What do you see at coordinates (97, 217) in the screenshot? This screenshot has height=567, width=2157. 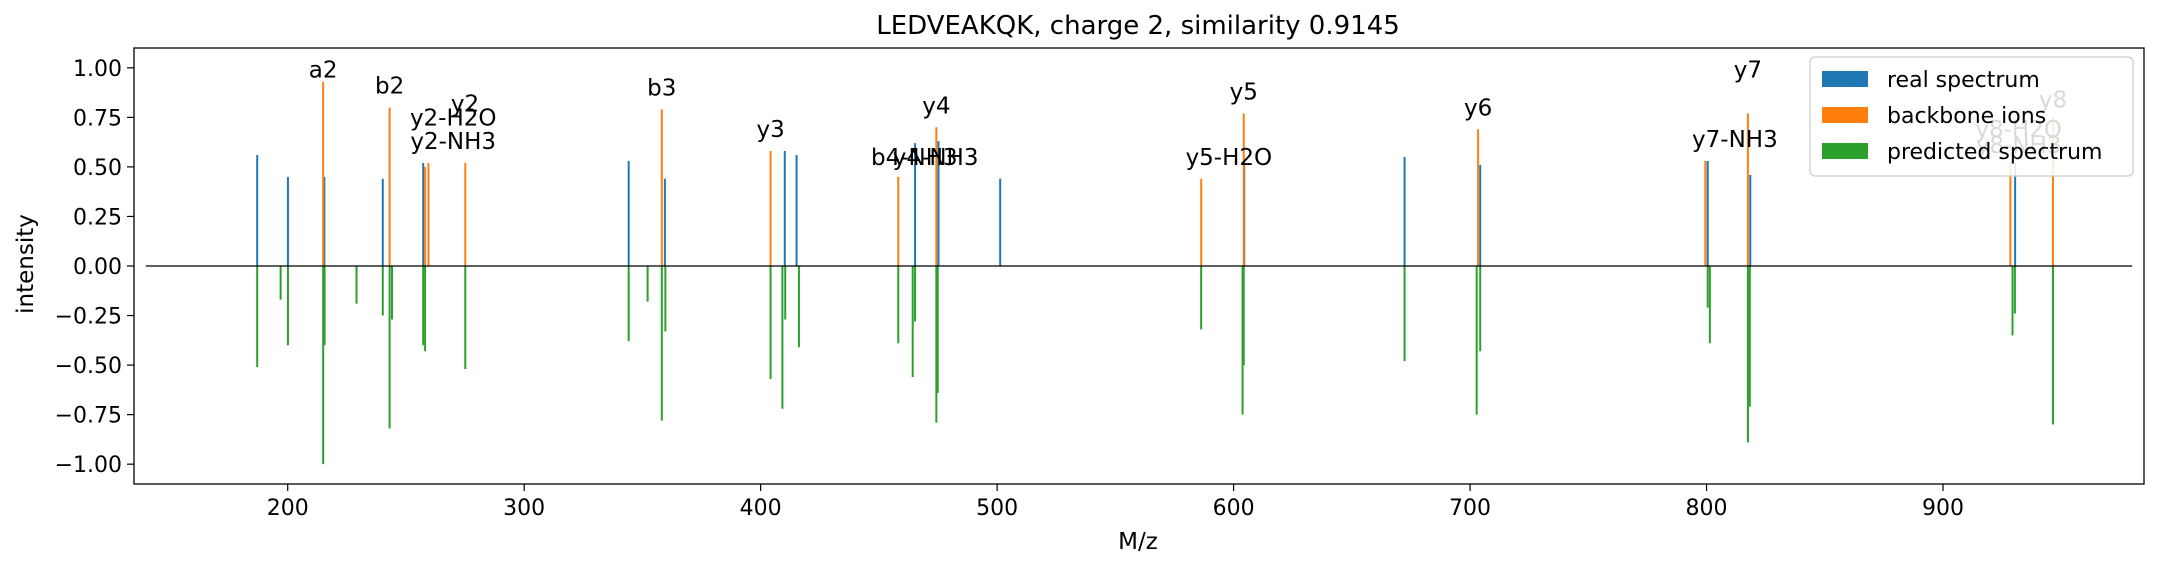 I see `y-tick-label: 0.25` at bounding box center [97, 217].